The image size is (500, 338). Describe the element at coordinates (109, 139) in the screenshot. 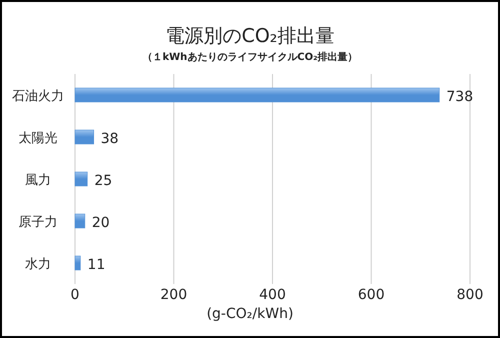

I see `data-label: 38` at that location.